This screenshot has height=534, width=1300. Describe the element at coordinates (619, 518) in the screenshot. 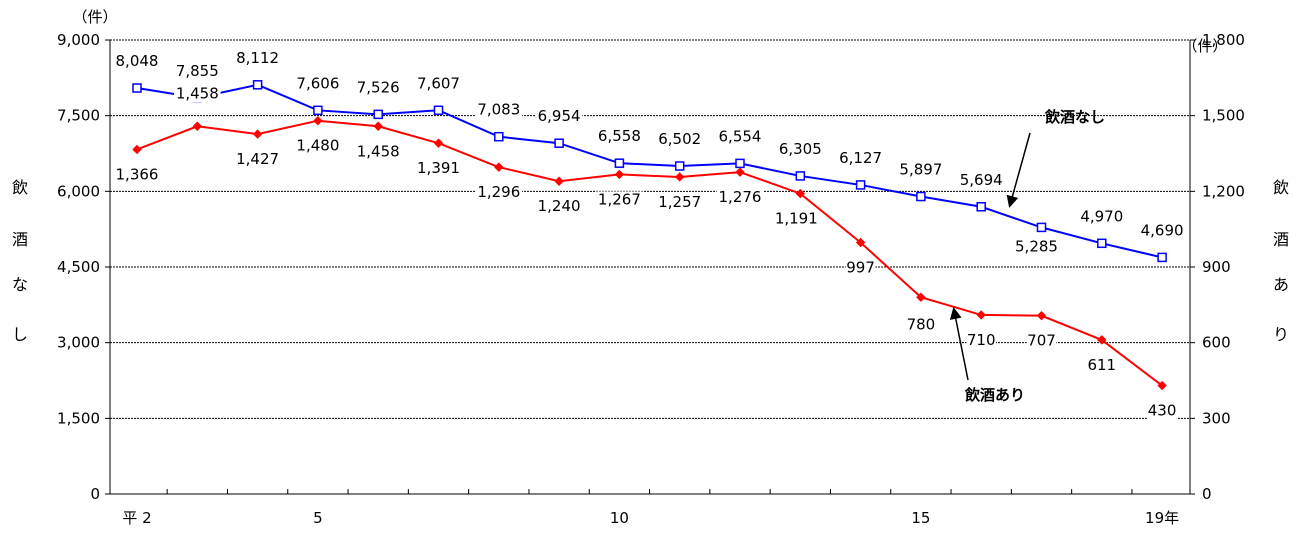

I see `x-tick-label: 10` at that location.